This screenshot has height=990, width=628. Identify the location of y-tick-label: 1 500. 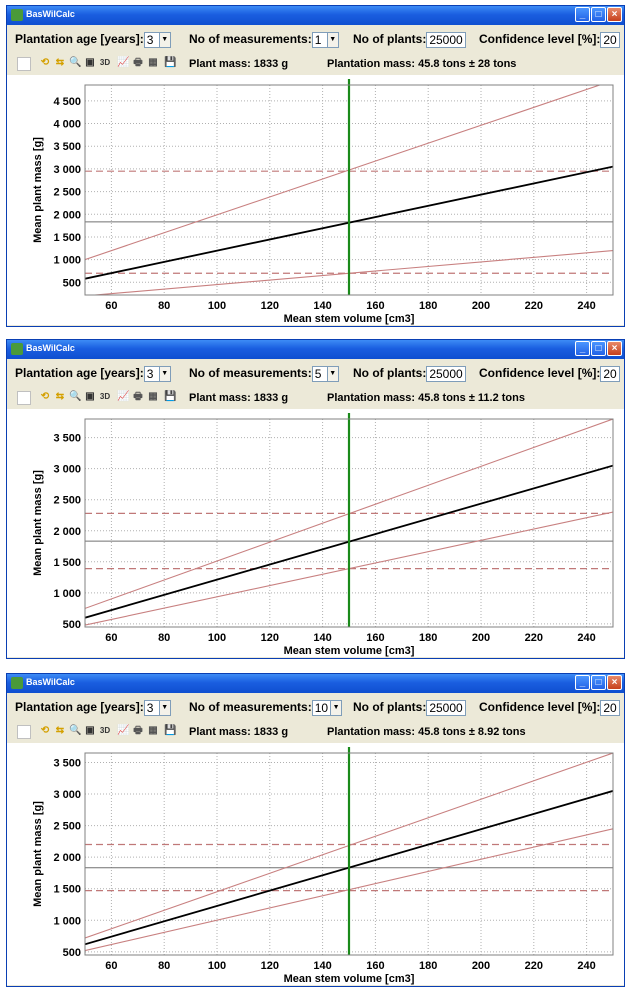
(67, 563).